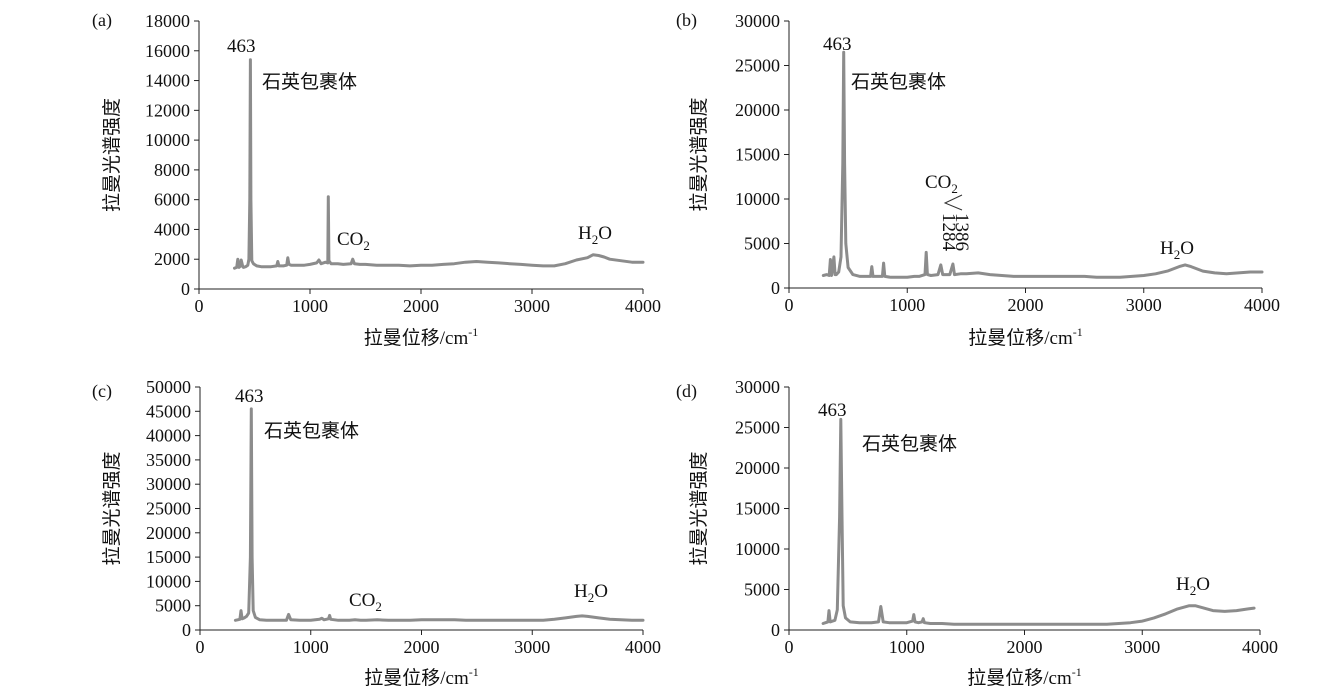 This screenshot has width=1342, height=695. I want to click on panel-label: (a), so click(102, 20).